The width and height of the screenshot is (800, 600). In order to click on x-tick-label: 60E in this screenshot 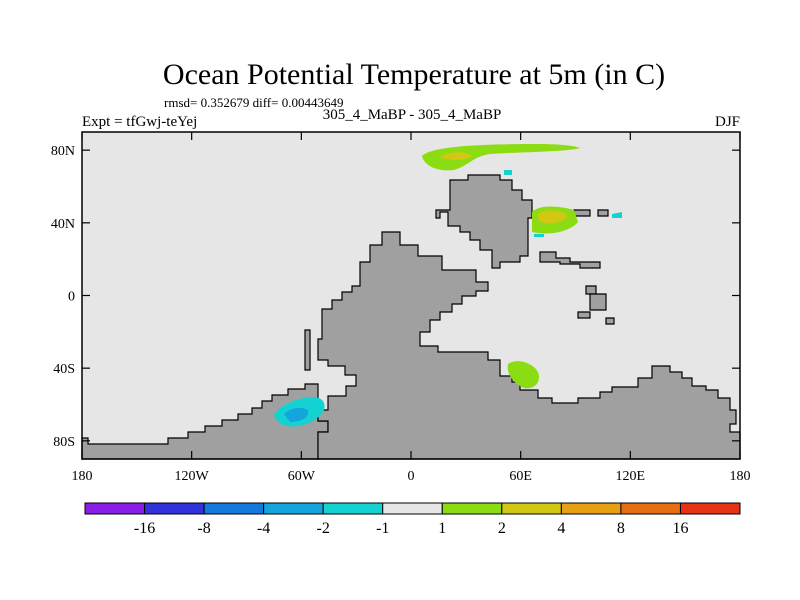, I will do `click(520, 476)`.